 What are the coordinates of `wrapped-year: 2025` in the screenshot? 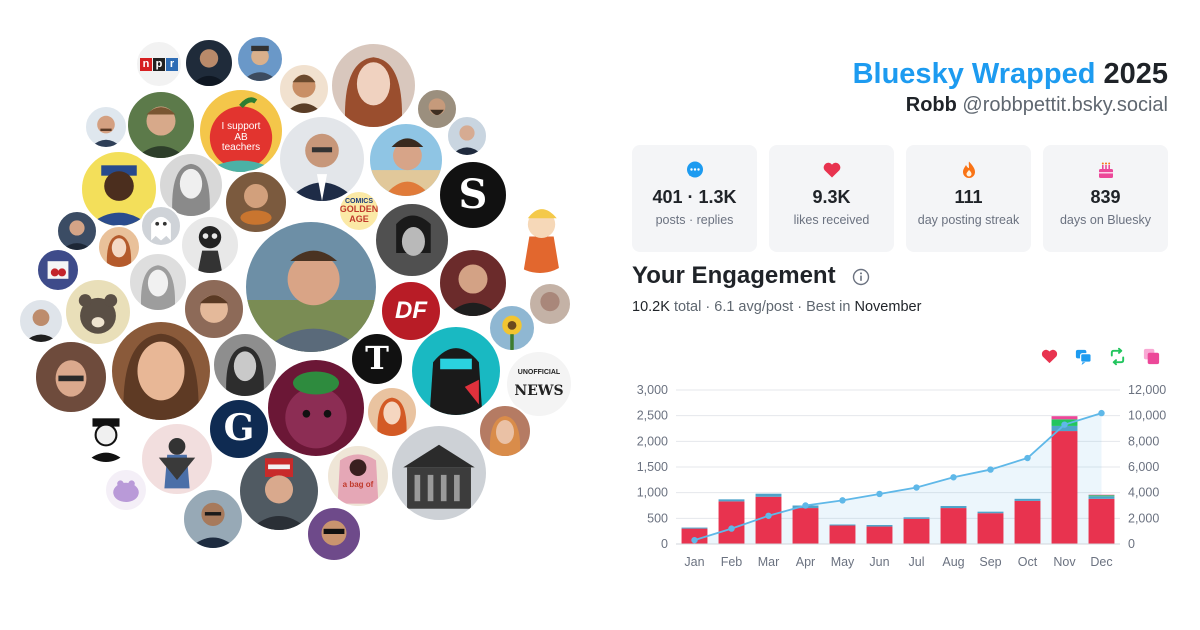 It's located at (1135, 74).